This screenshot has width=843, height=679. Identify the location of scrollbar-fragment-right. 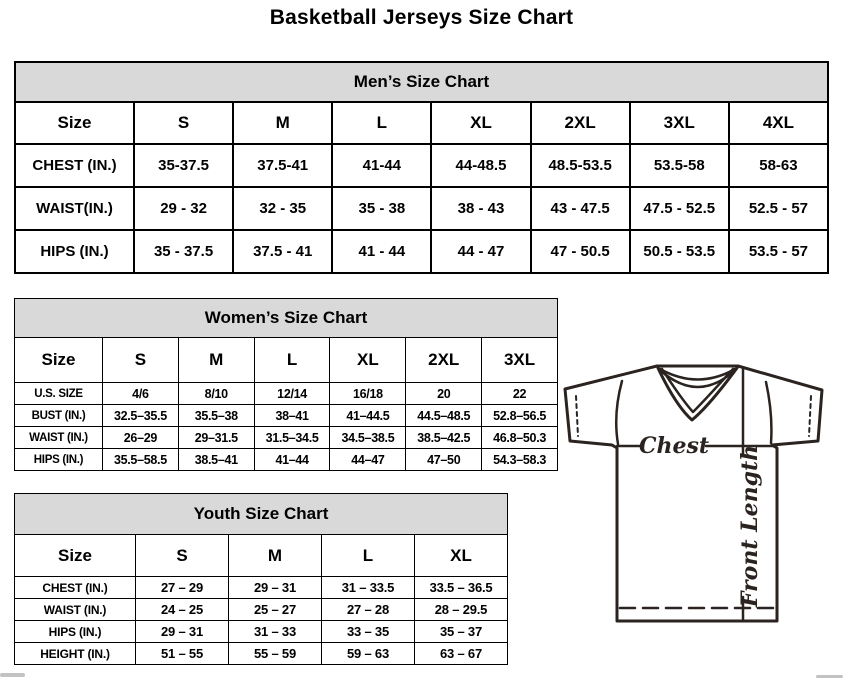
(829, 676).